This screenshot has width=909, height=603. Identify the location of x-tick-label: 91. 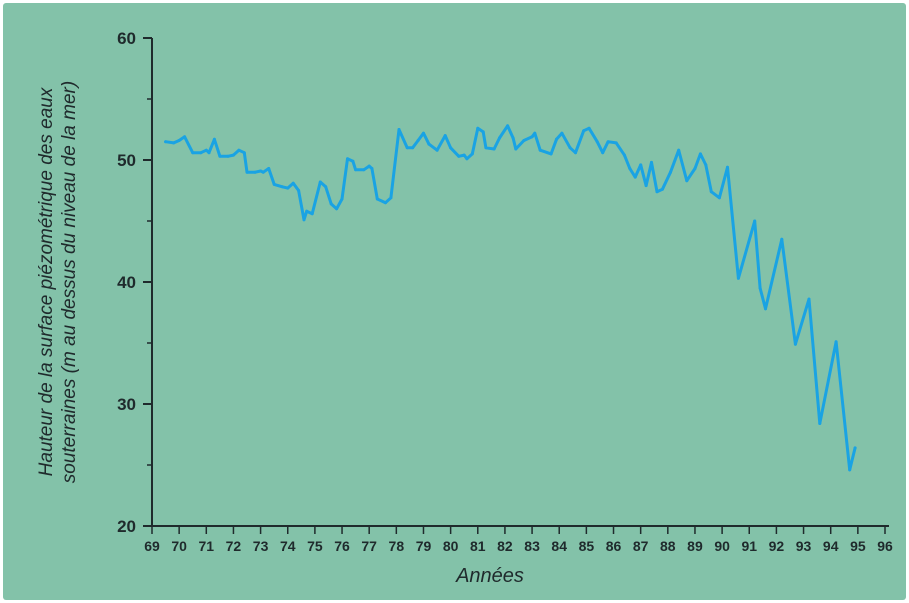
(749, 546).